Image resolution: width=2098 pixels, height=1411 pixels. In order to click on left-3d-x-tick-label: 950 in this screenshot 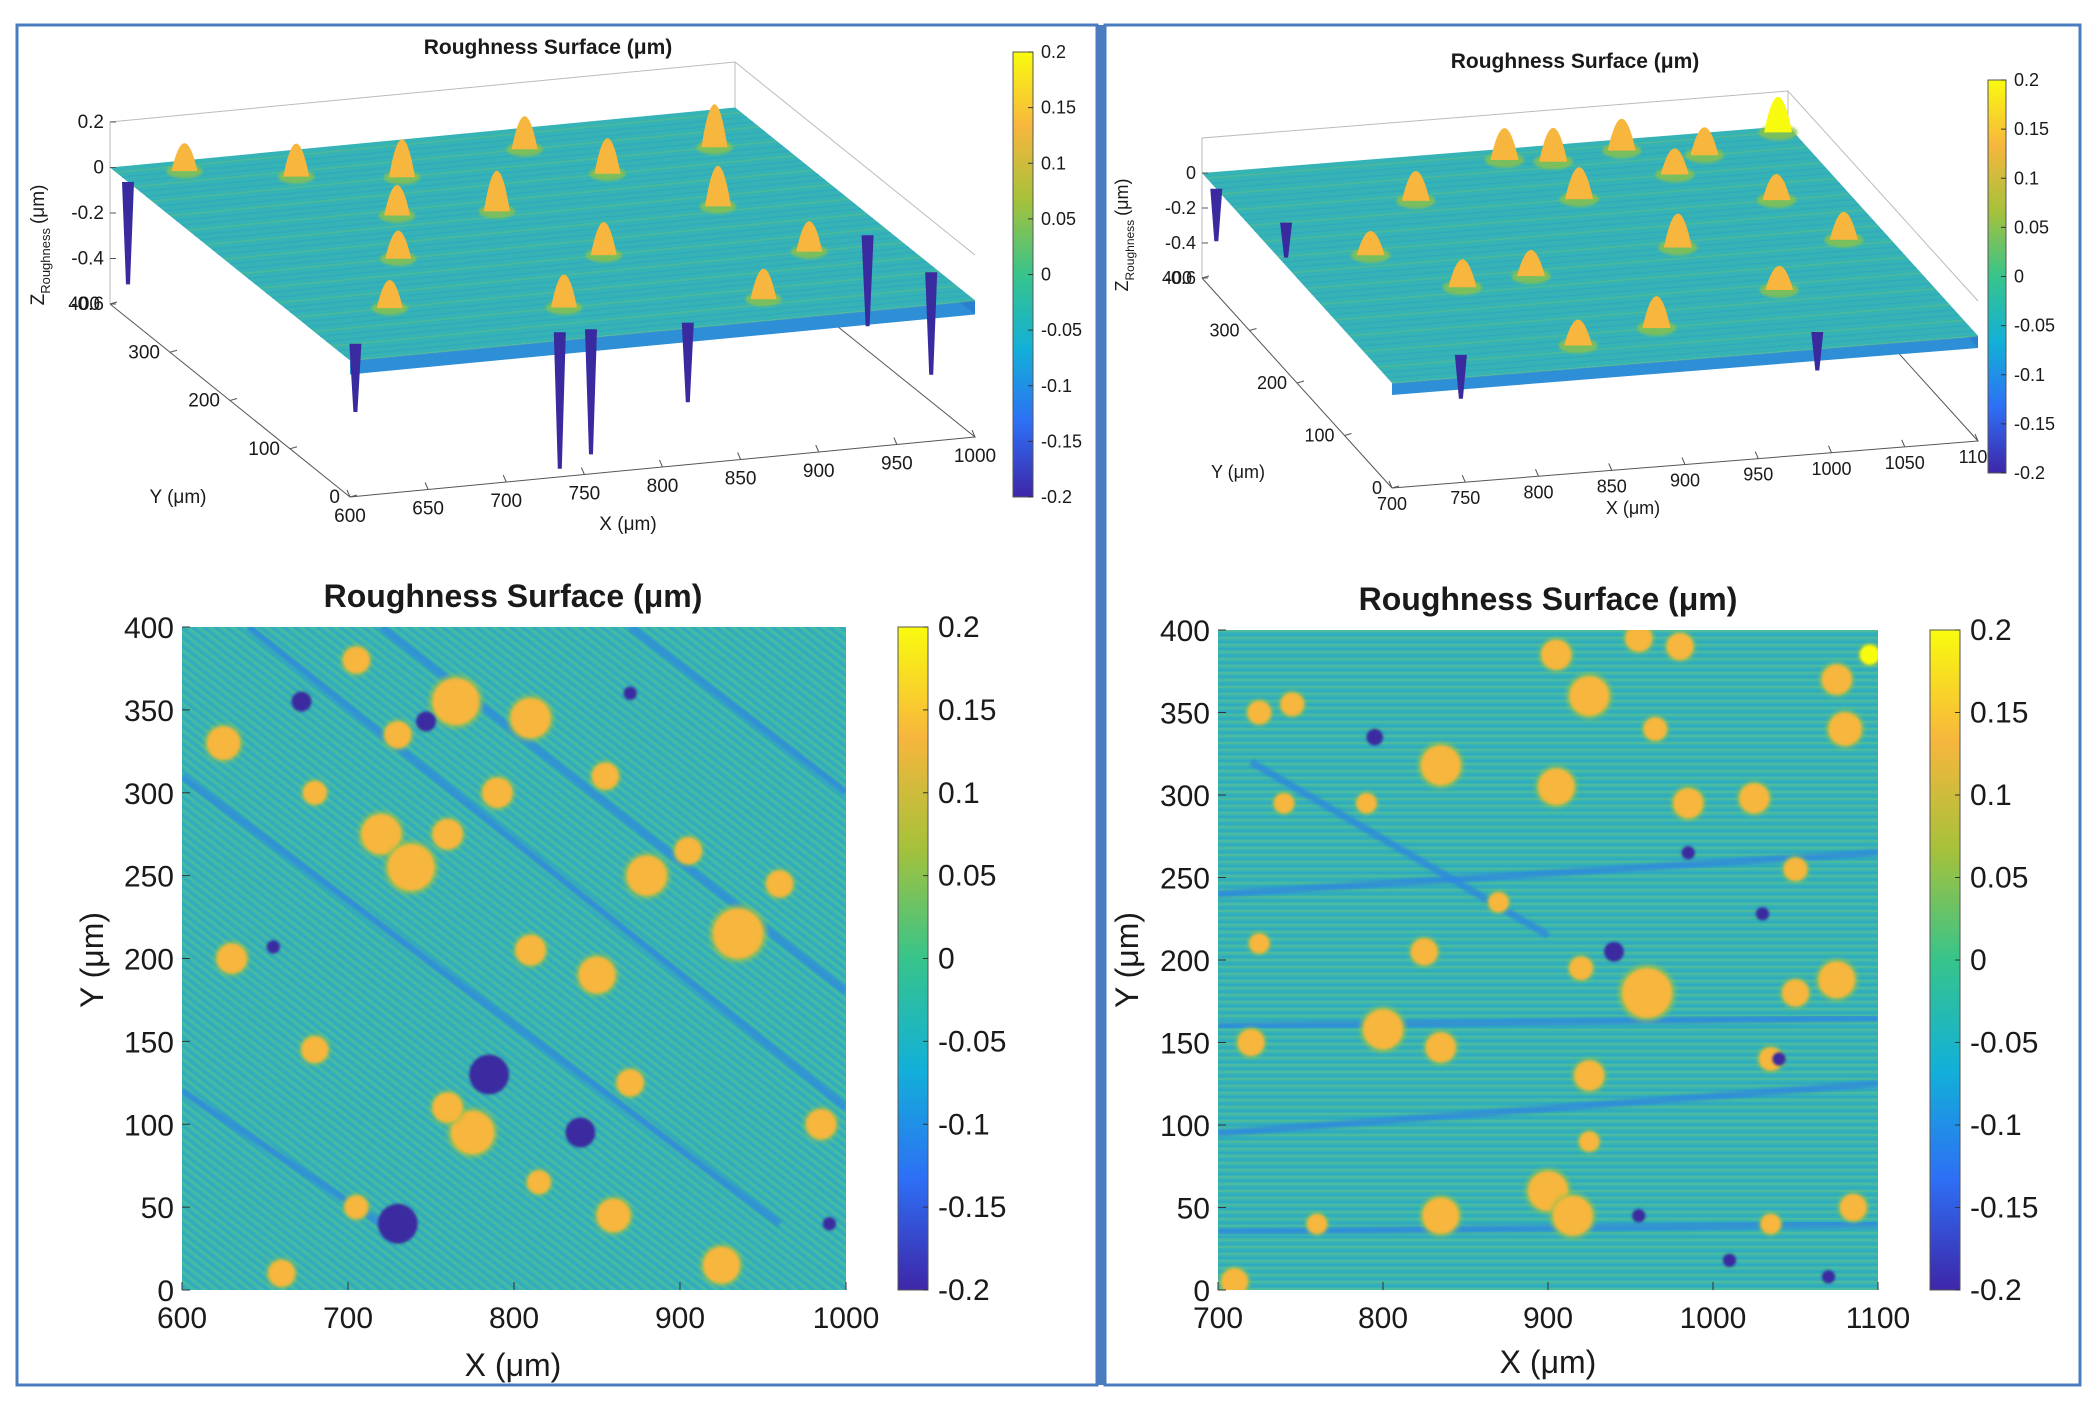, I will do `click(897, 464)`.